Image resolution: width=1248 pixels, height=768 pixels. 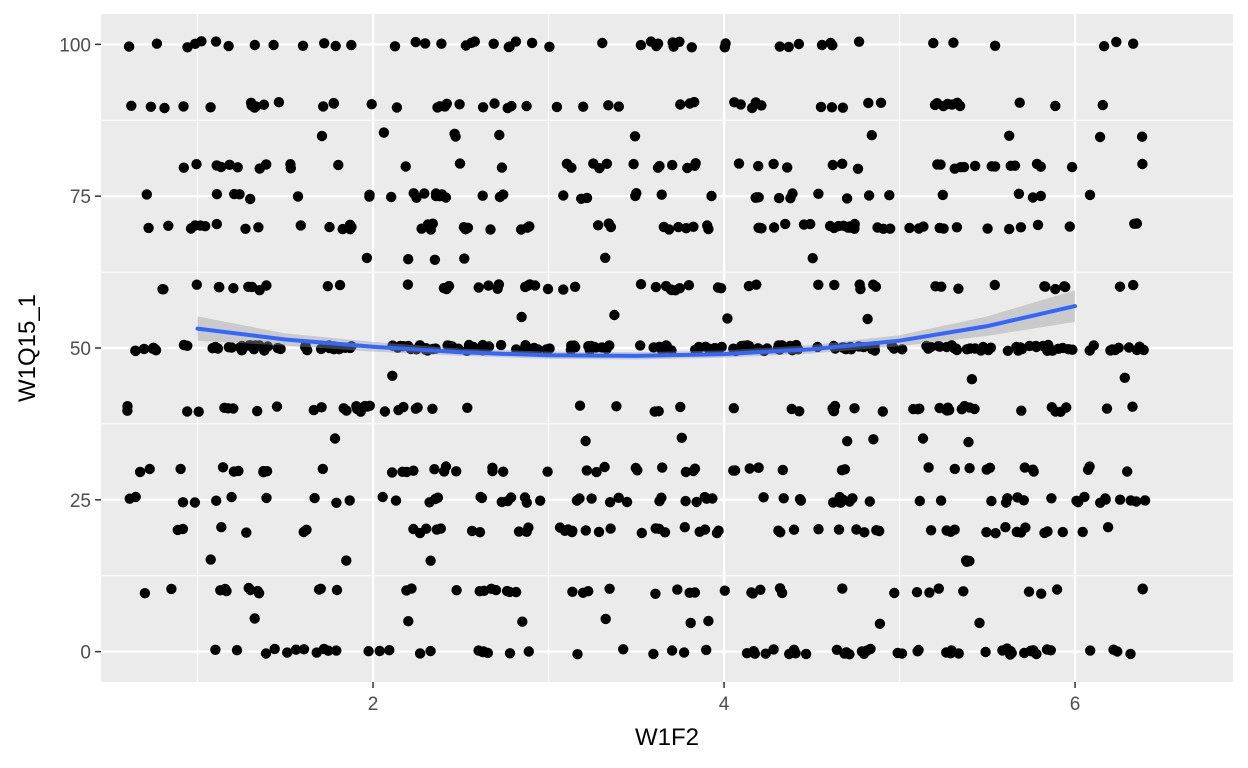 I want to click on x-axis-title: W1F2, so click(x=667, y=737).